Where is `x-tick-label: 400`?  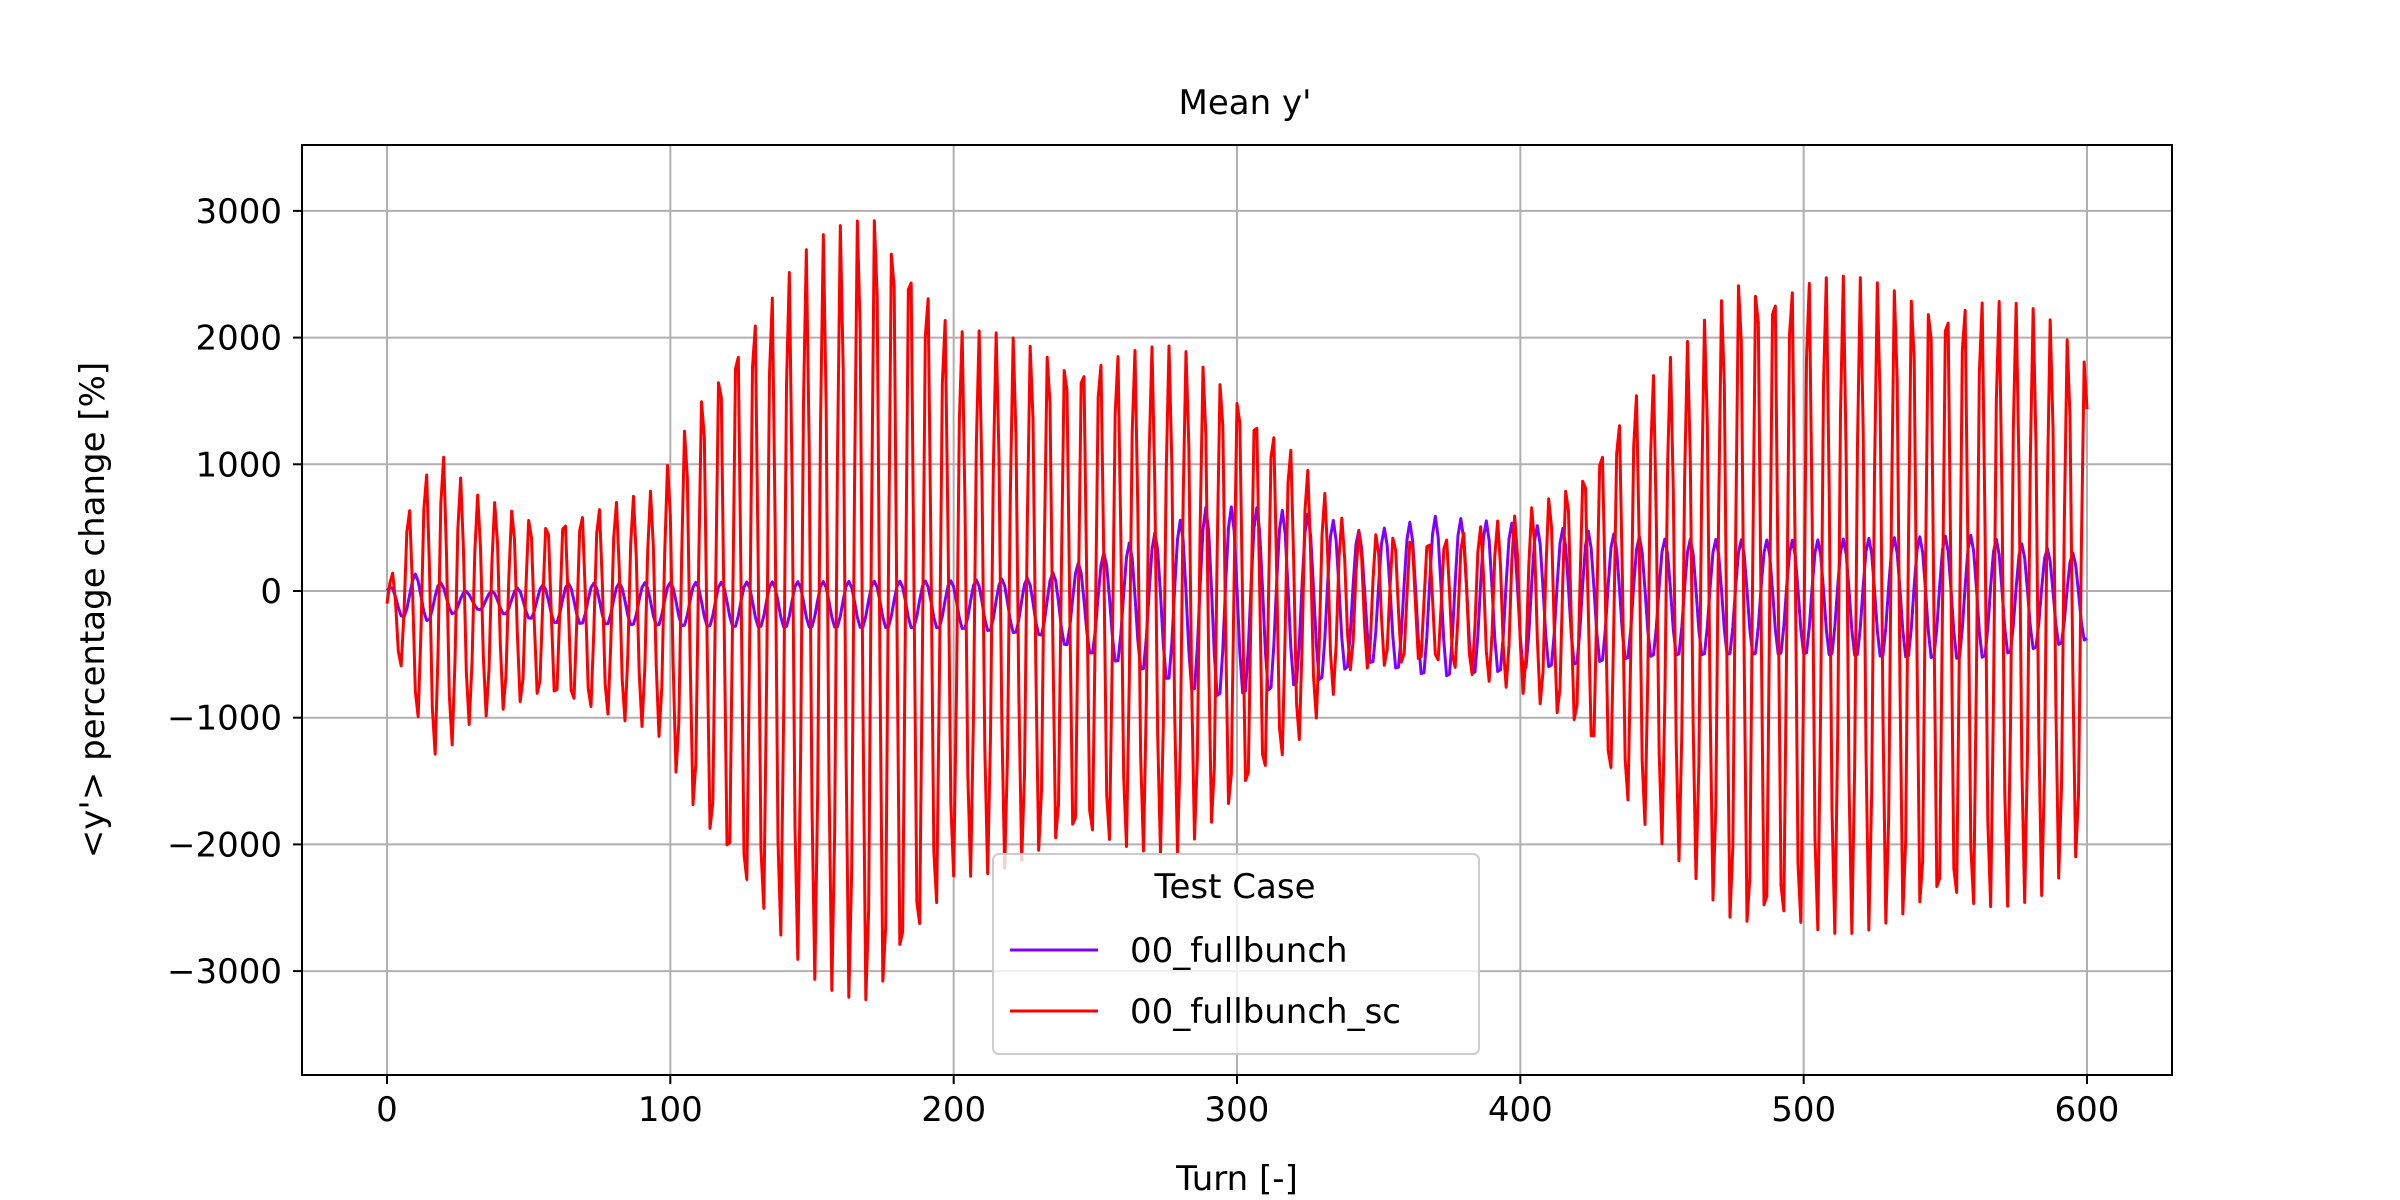
x-tick-label: 400 is located at coordinates (1520, 1110).